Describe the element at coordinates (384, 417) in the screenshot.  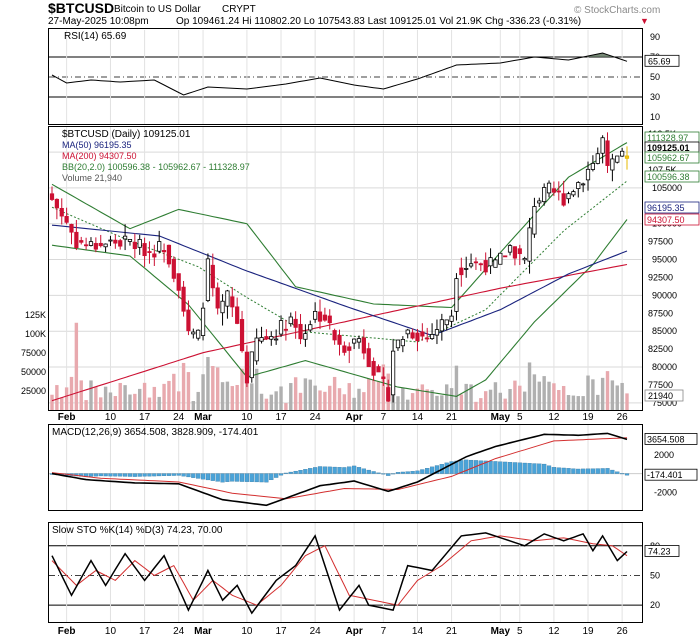
I see `x-axis-label: 7` at that location.